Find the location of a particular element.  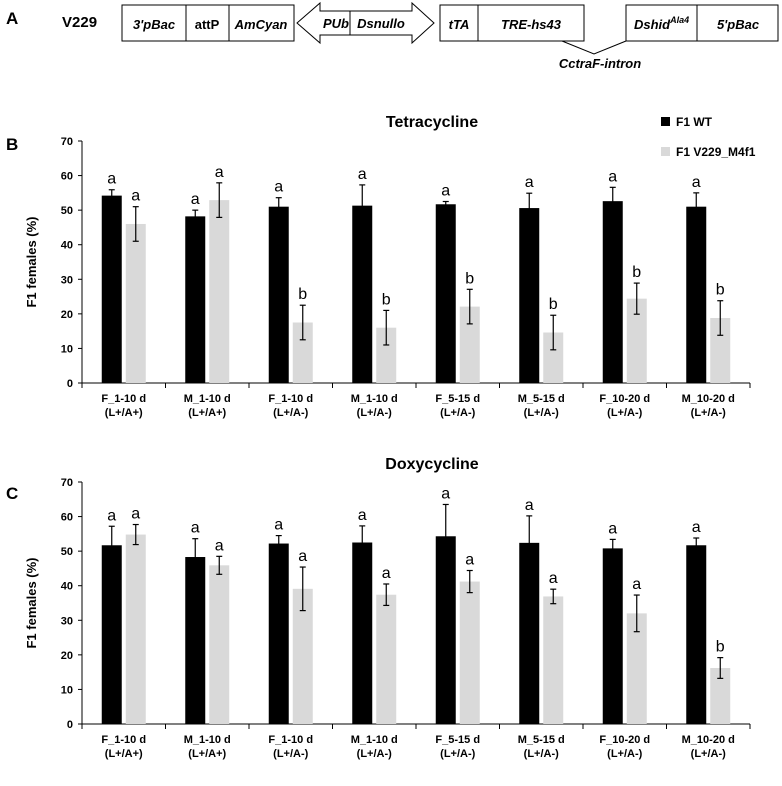

chart-0-sig-letter-s0-7: a is located at coordinates (696, 182).